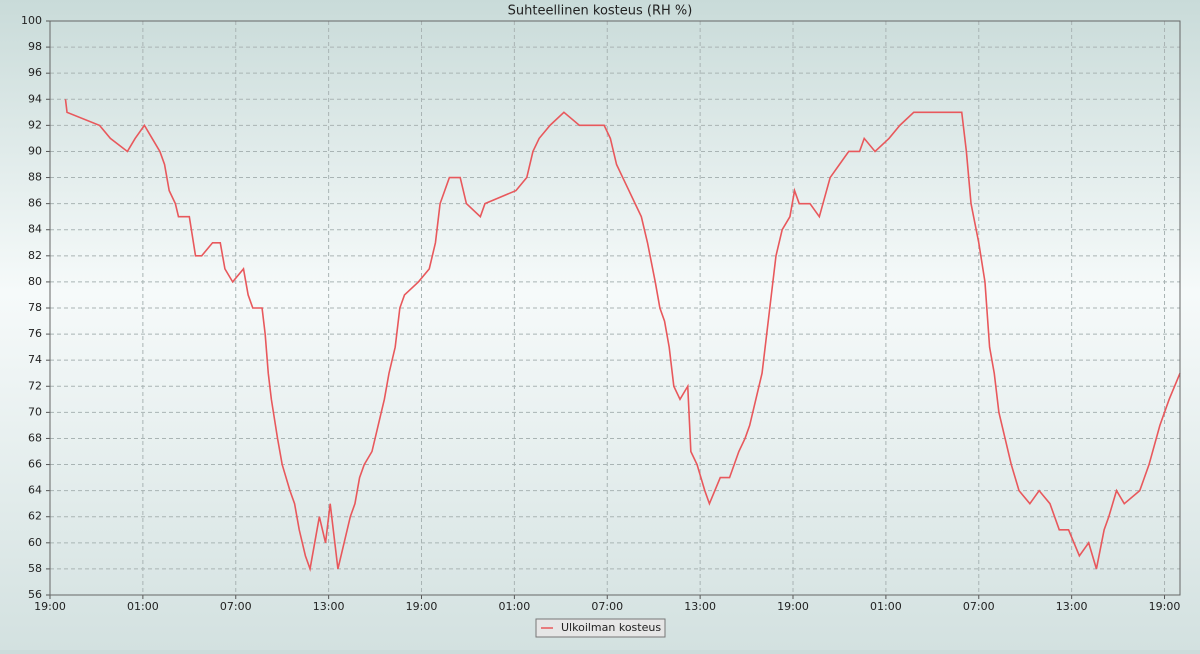 The width and height of the screenshot is (1200, 654). I want to click on y-tick-label: 78, so click(35, 307).